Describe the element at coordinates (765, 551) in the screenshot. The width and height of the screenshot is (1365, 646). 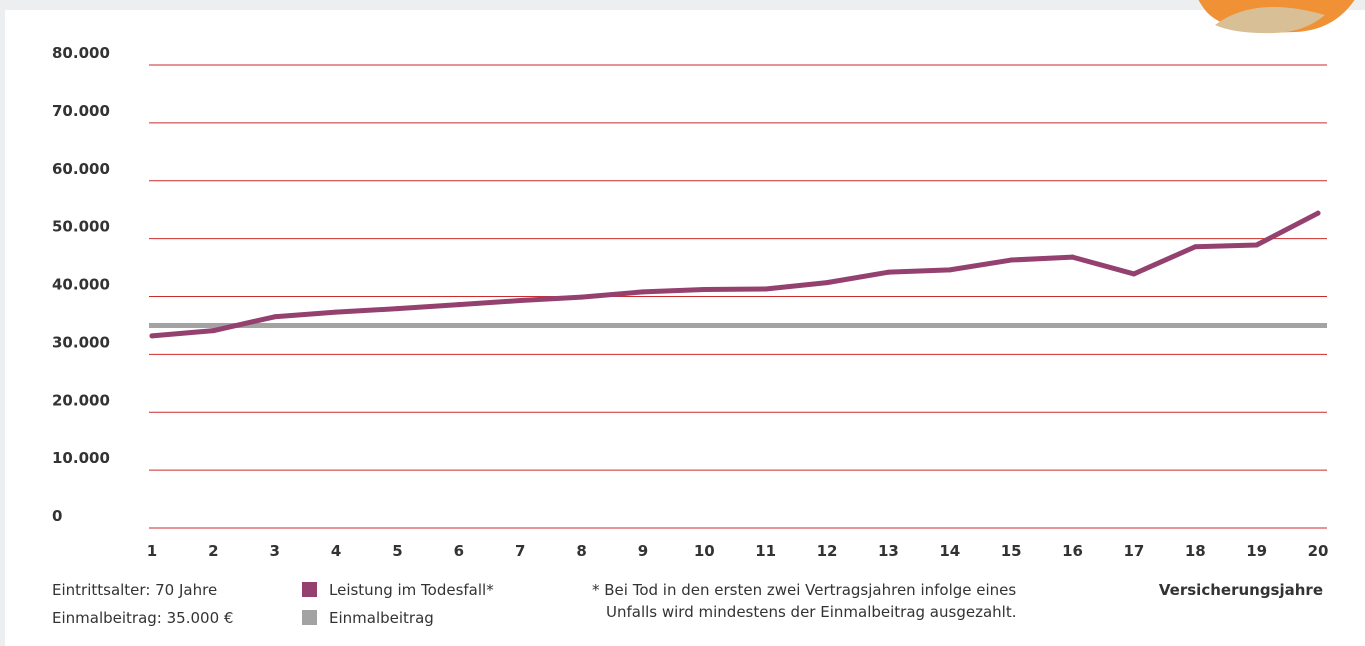
I see `x-tick-label: 11` at that location.